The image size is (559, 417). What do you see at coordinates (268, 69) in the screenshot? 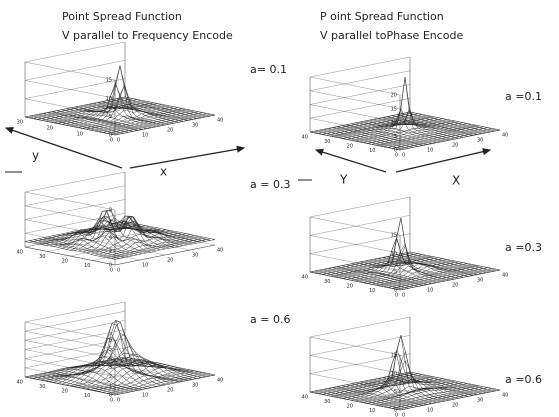
I see `panel-label: a= 0.1` at bounding box center [268, 69].